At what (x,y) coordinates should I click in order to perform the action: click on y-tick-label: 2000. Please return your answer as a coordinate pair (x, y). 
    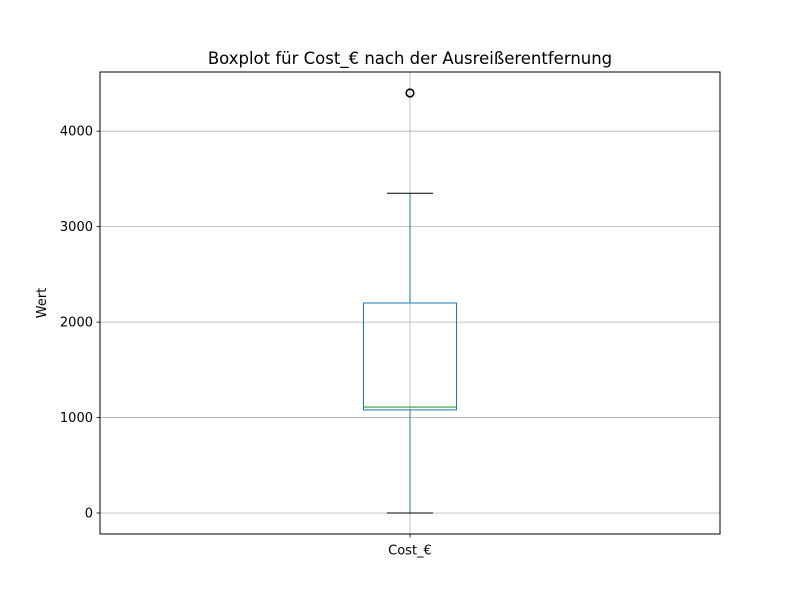
    Looking at the image, I should click on (76, 323).